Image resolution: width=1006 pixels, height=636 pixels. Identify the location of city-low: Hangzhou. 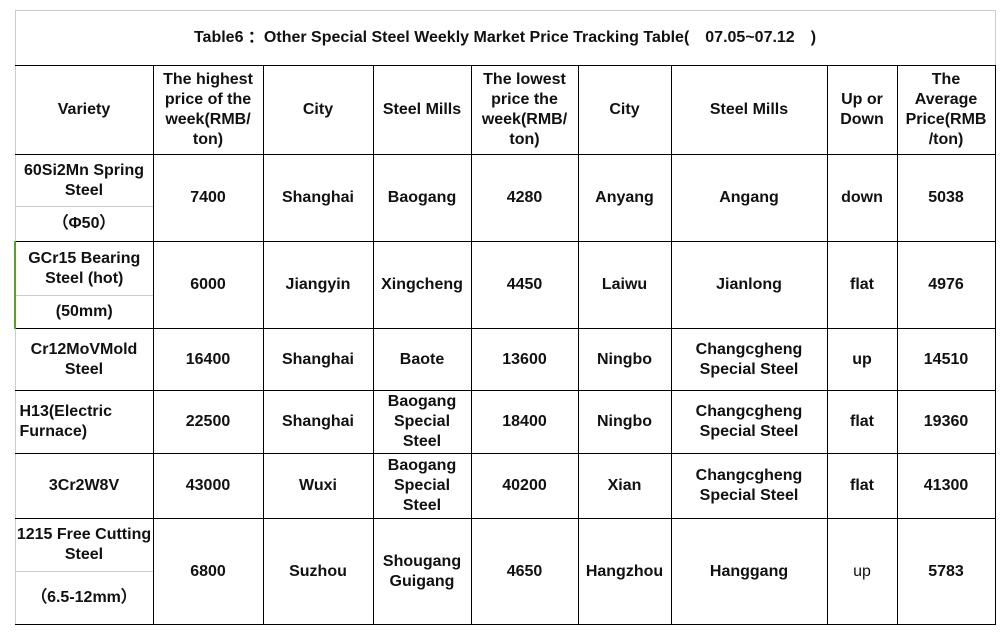
(624, 571).